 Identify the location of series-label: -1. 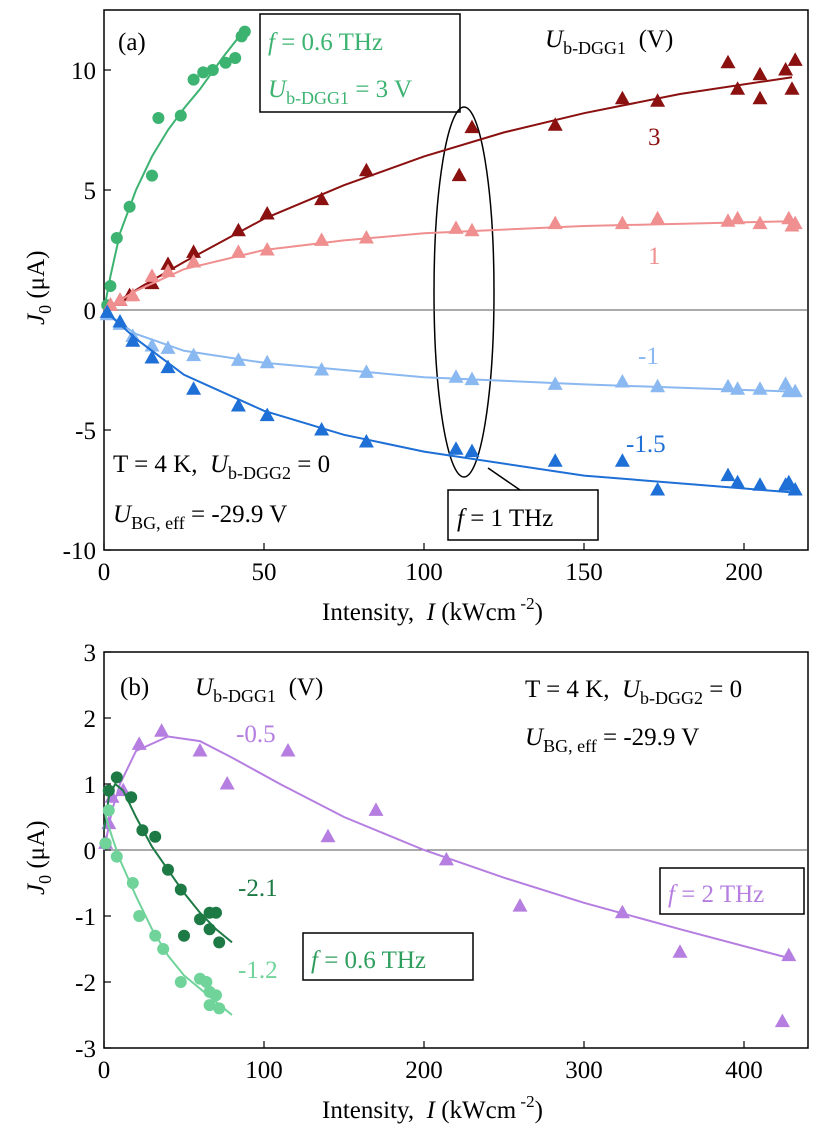
(648, 356).